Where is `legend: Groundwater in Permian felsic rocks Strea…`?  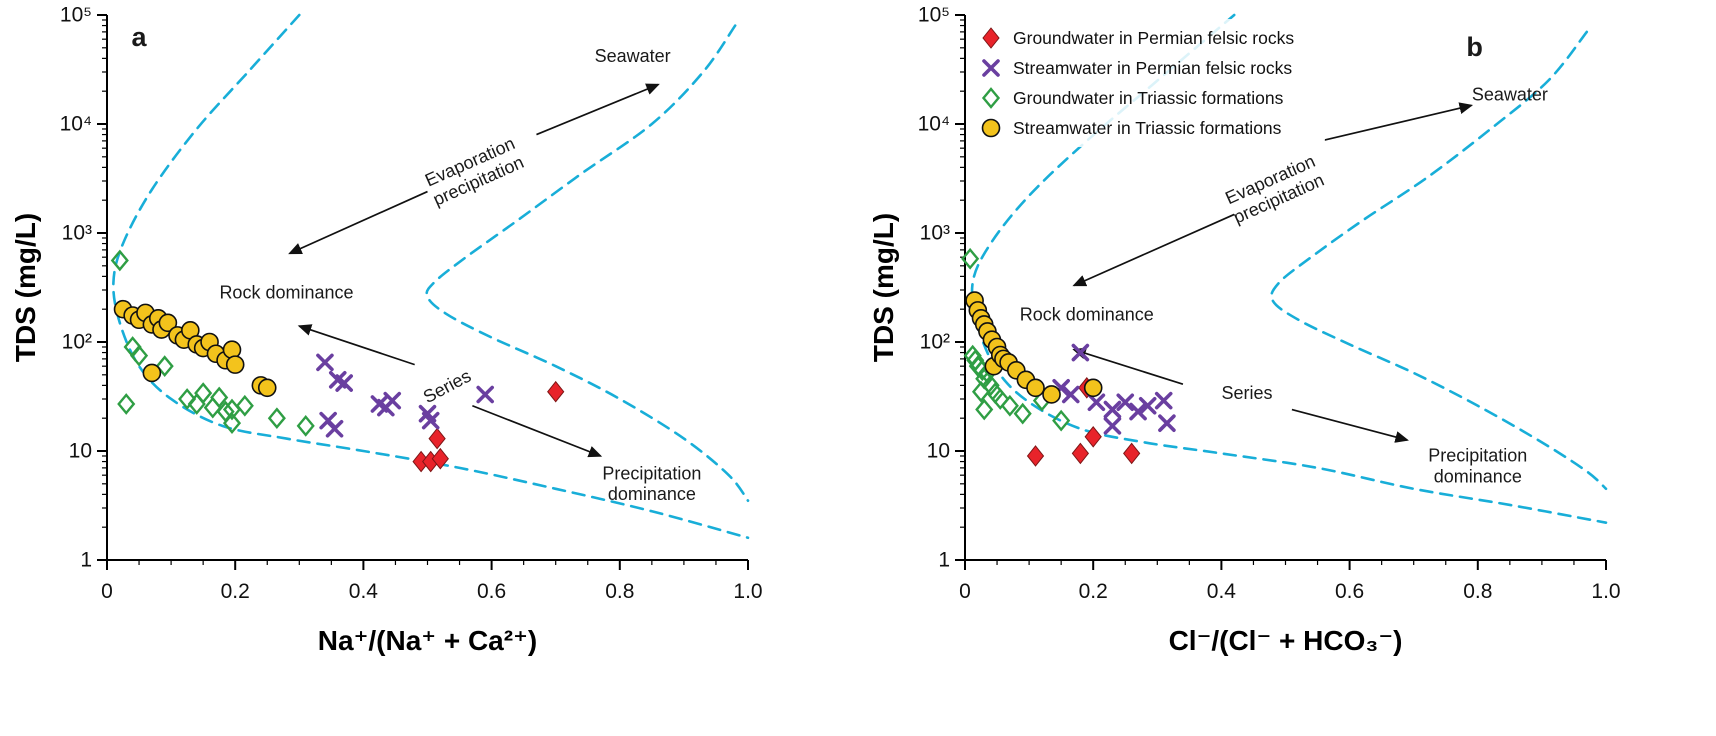
legend: Groundwater in Permian felsic rocks Strea… is located at coordinates (1149, 83).